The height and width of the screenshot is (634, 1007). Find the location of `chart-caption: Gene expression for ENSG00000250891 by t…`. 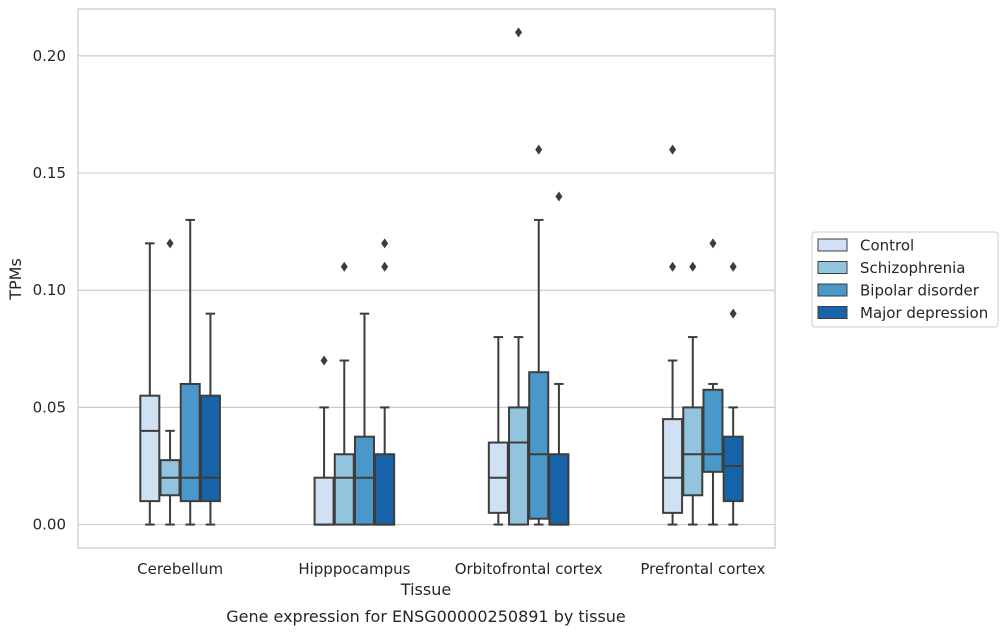

chart-caption: Gene expression for ENSG00000250891 by t… is located at coordinates (426, 616).